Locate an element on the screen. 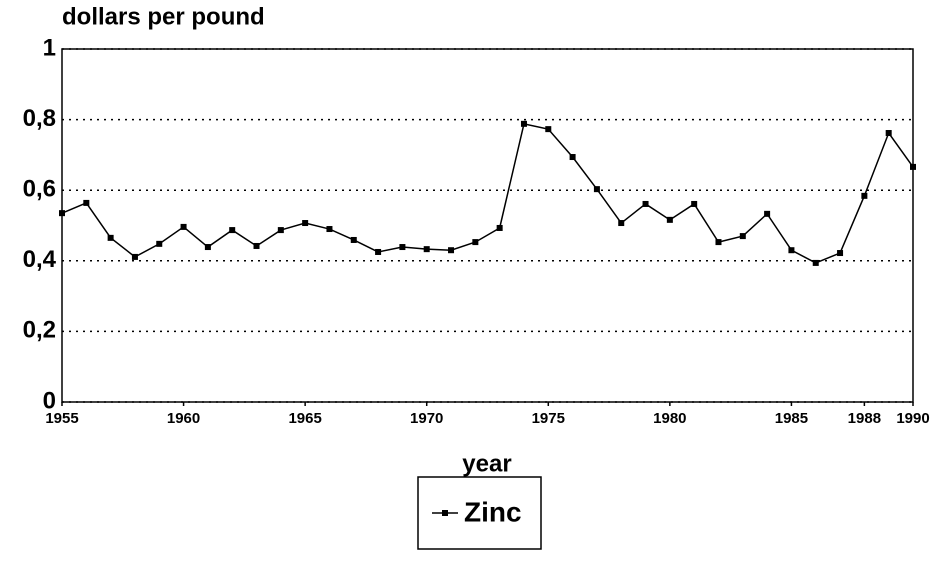 This screenshot has height=578, width=941. x-tick-label: 1980 is located at coordinates (669, 418).